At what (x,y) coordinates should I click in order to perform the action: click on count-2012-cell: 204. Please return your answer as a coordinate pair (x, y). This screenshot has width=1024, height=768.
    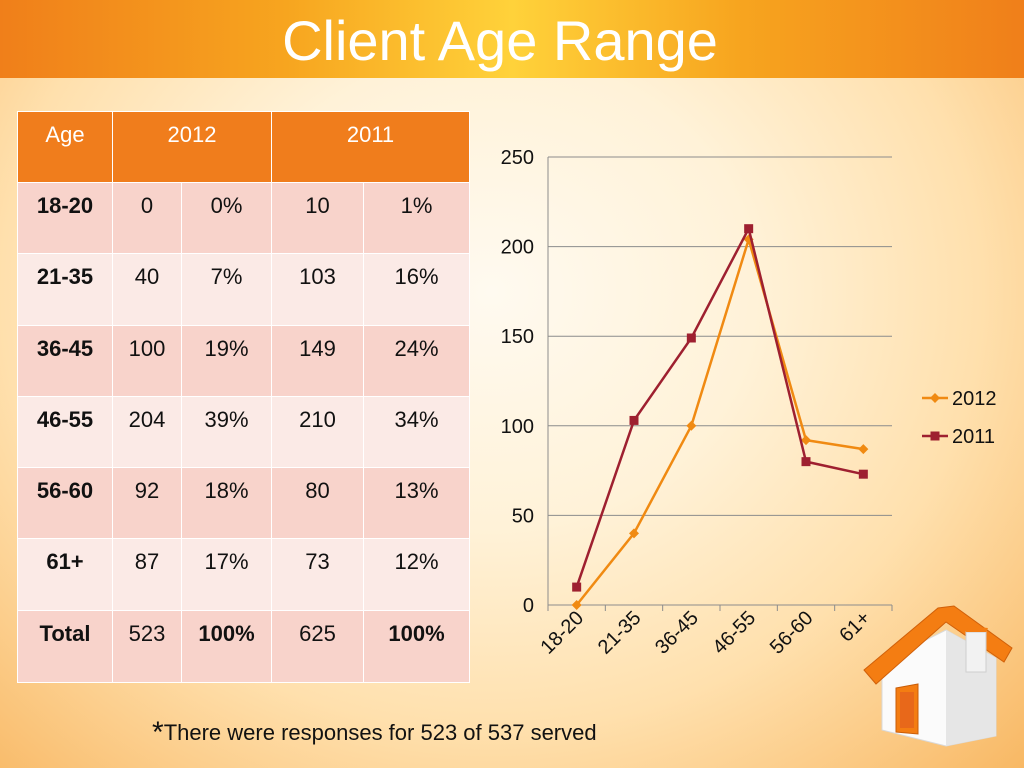
    Looking at the image, I should click on (147, 432).